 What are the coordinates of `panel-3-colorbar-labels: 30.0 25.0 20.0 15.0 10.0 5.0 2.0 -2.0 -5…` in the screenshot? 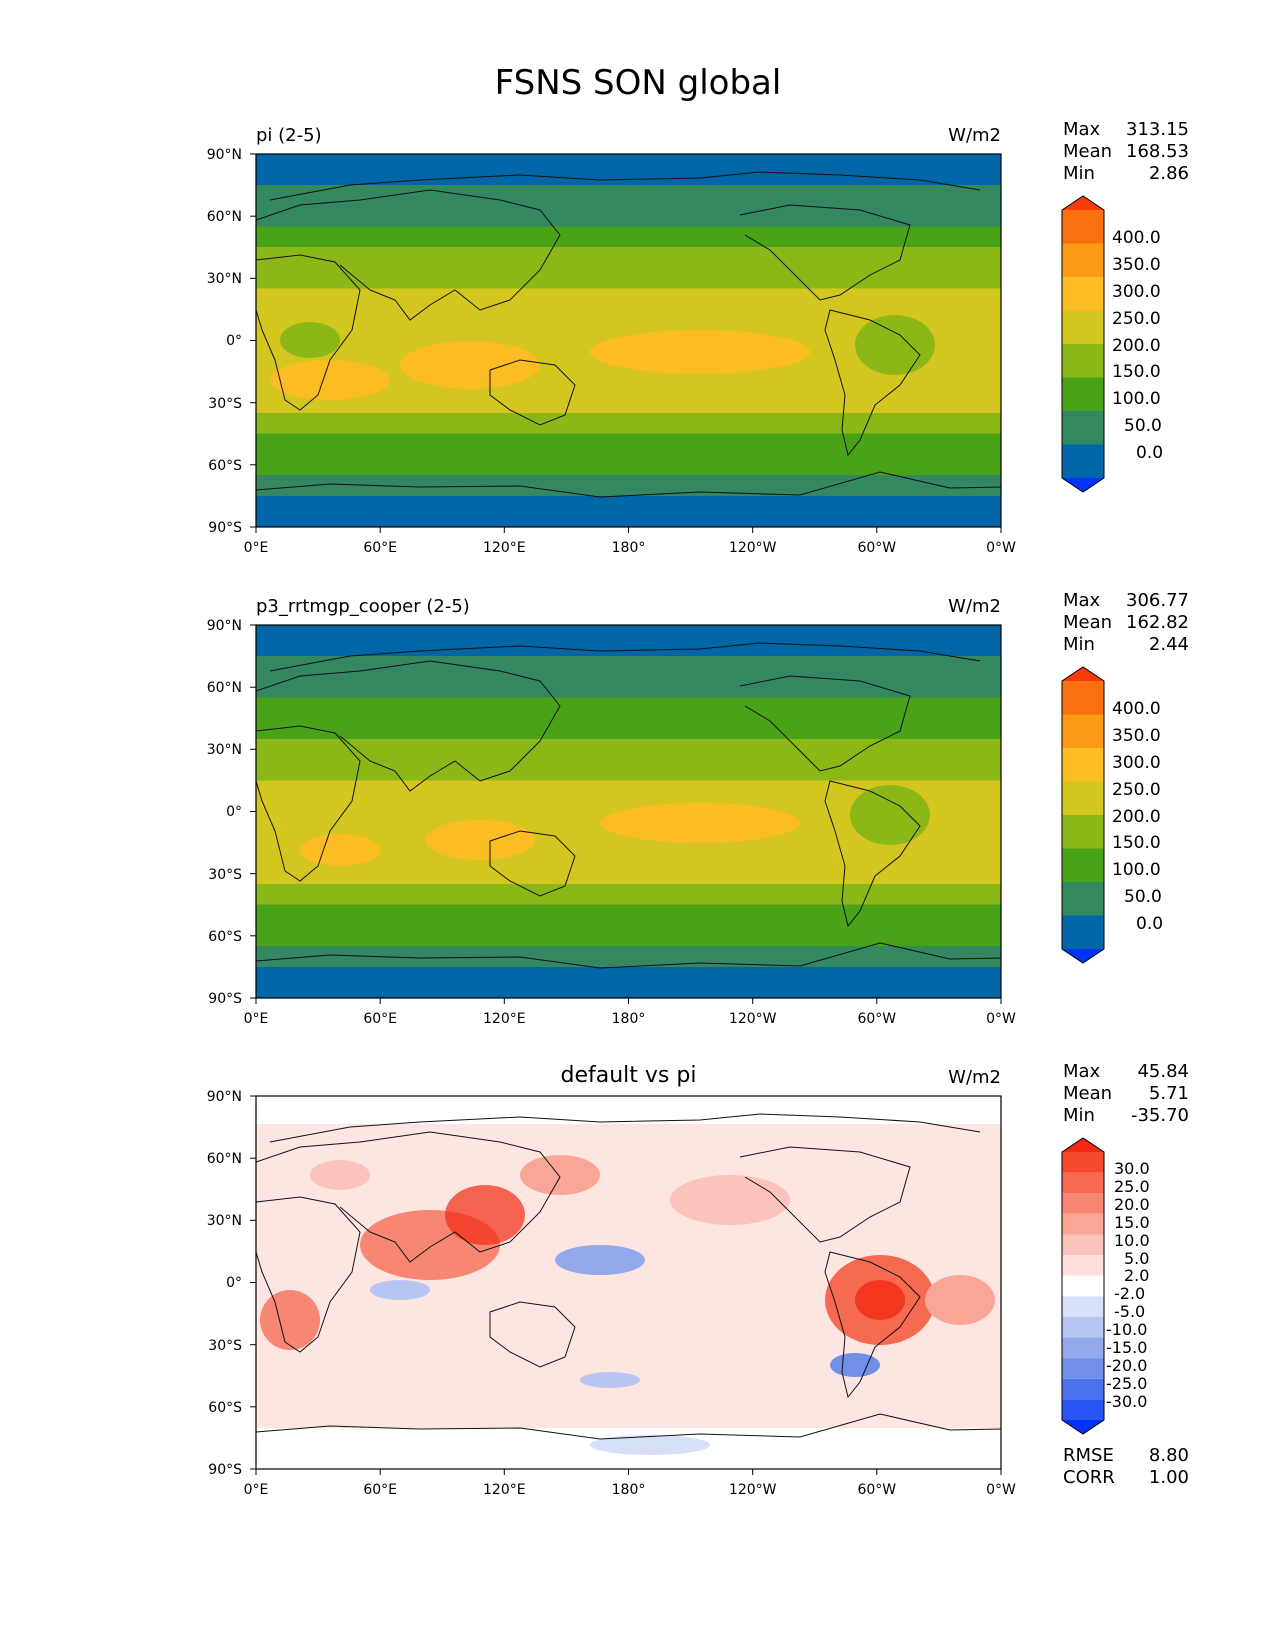 It's located at (1128, 1285).